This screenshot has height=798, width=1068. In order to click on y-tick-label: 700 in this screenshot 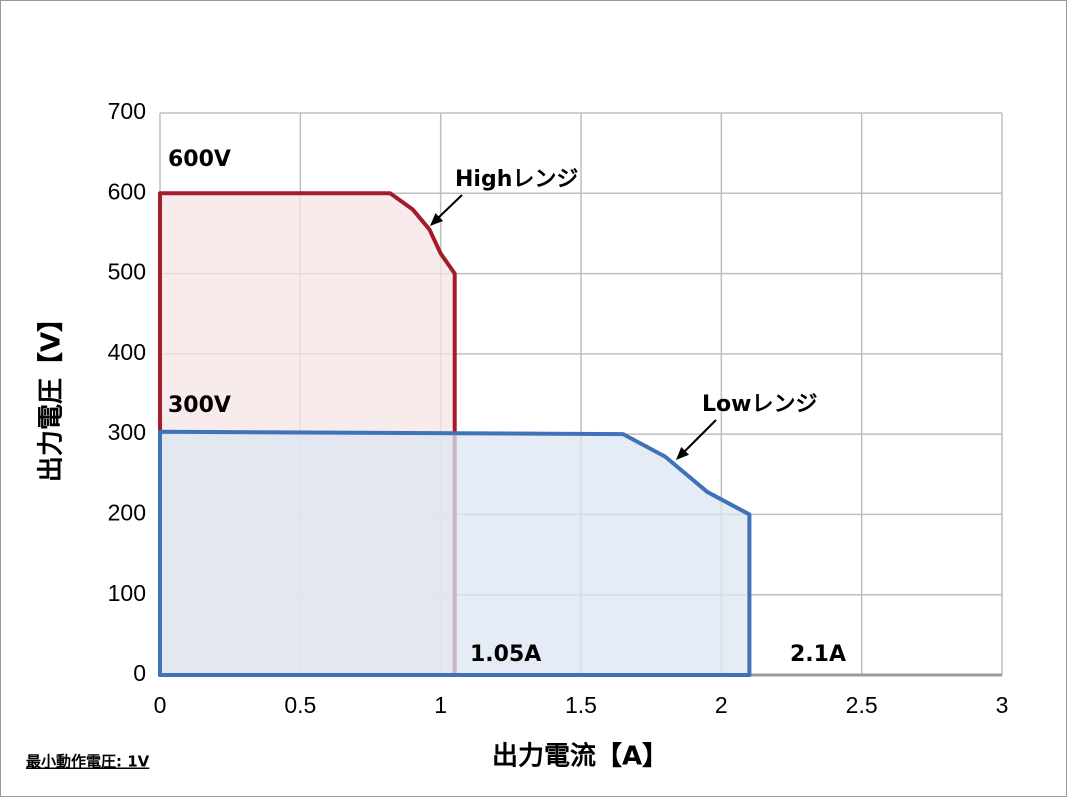, I will do `click(127, 111)`.